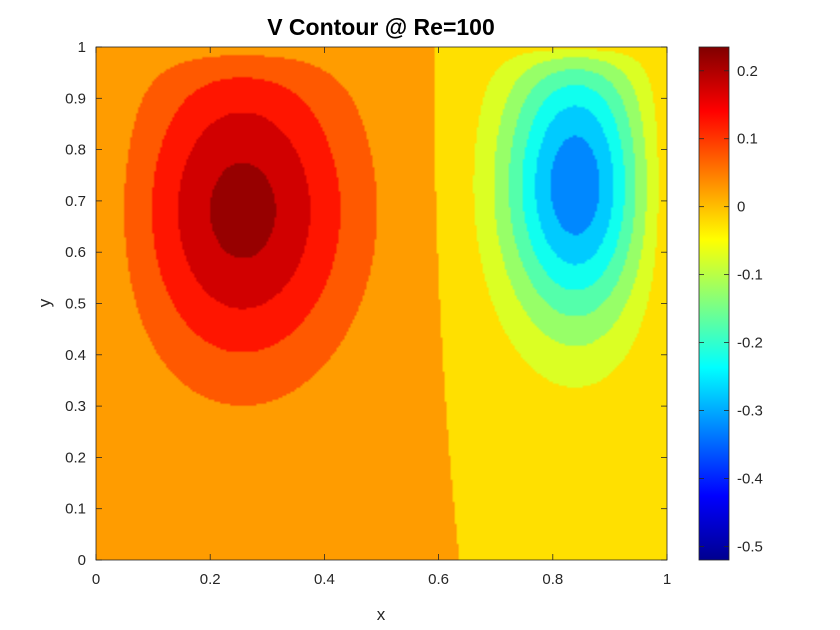 The width and height of the screenshot is (840, 630). I want to click on x-tick-label: 0, so click(96, 579).